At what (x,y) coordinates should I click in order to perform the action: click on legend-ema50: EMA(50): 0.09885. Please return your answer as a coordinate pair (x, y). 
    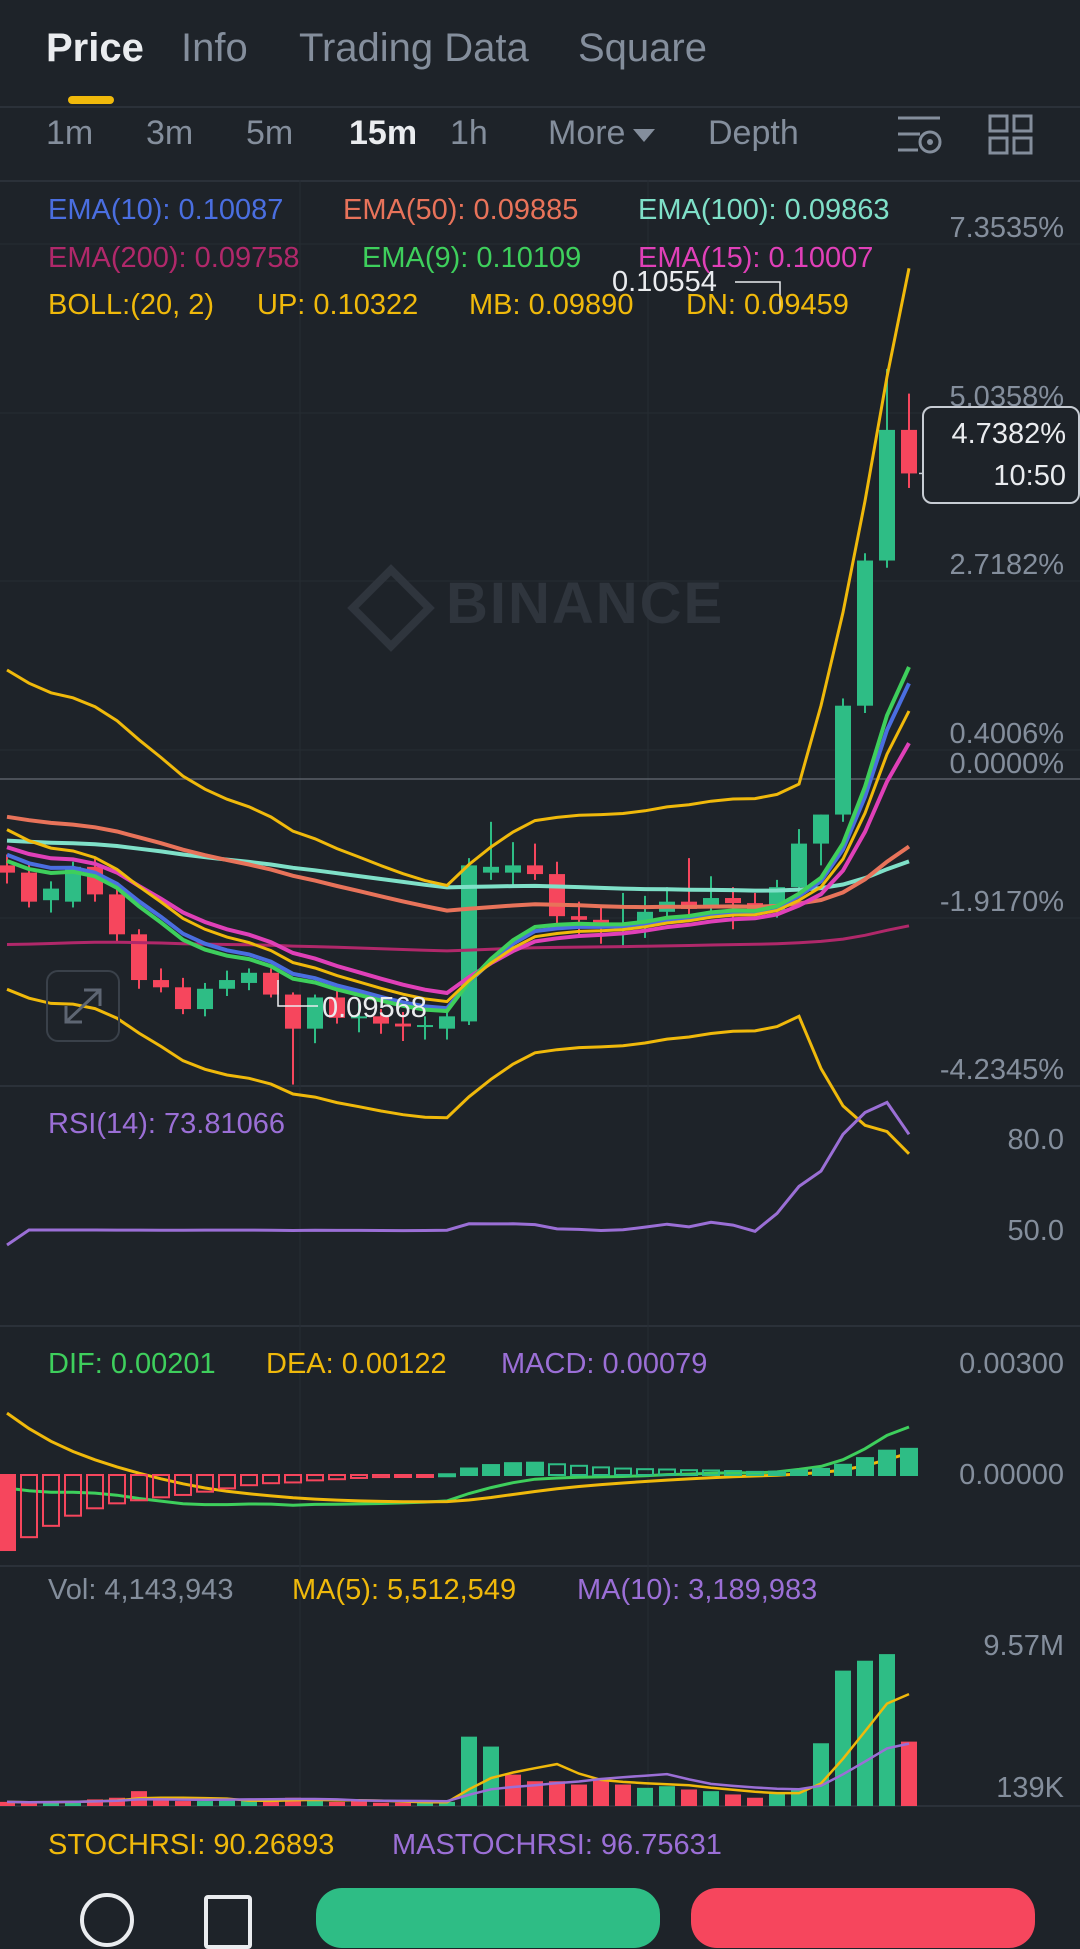
    Looking at the image, I should click on (461, 210).